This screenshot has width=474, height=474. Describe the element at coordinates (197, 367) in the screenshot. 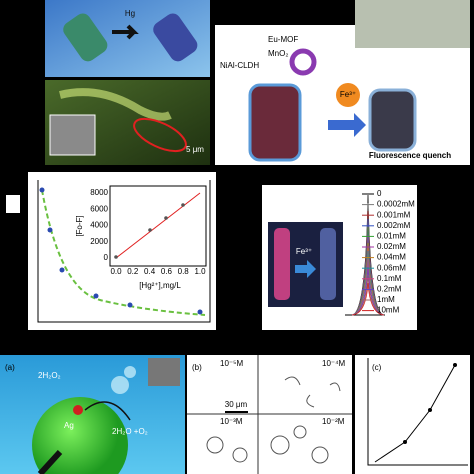

I see `panel-label: (b)` at that location.